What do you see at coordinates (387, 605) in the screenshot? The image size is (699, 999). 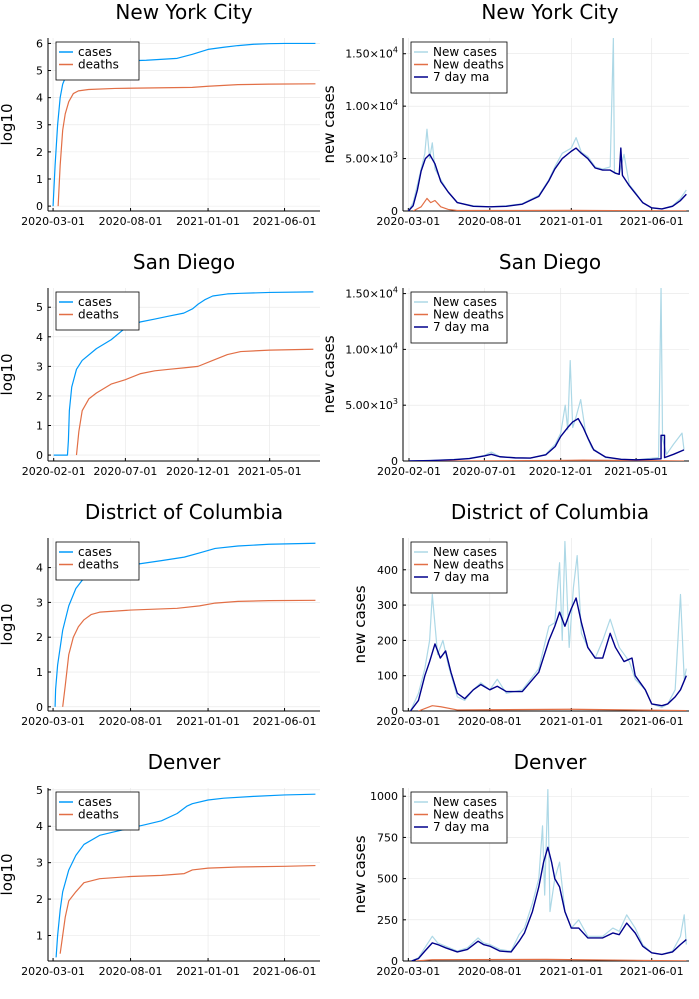 I see `y-tick-label: 300` at bounding box center [387, 605].